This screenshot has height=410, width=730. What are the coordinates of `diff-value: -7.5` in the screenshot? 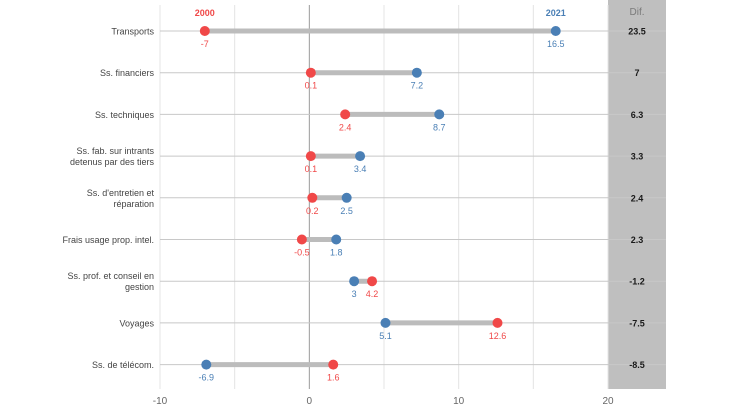 It's located at (637, 323).